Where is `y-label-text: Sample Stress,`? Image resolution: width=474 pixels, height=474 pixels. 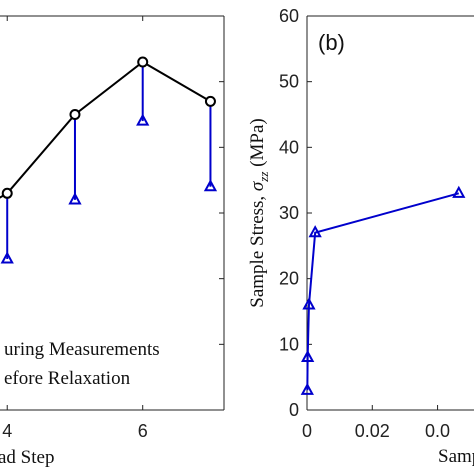 y-label-text: Sample Stress, is located at coordinates (257, 249).